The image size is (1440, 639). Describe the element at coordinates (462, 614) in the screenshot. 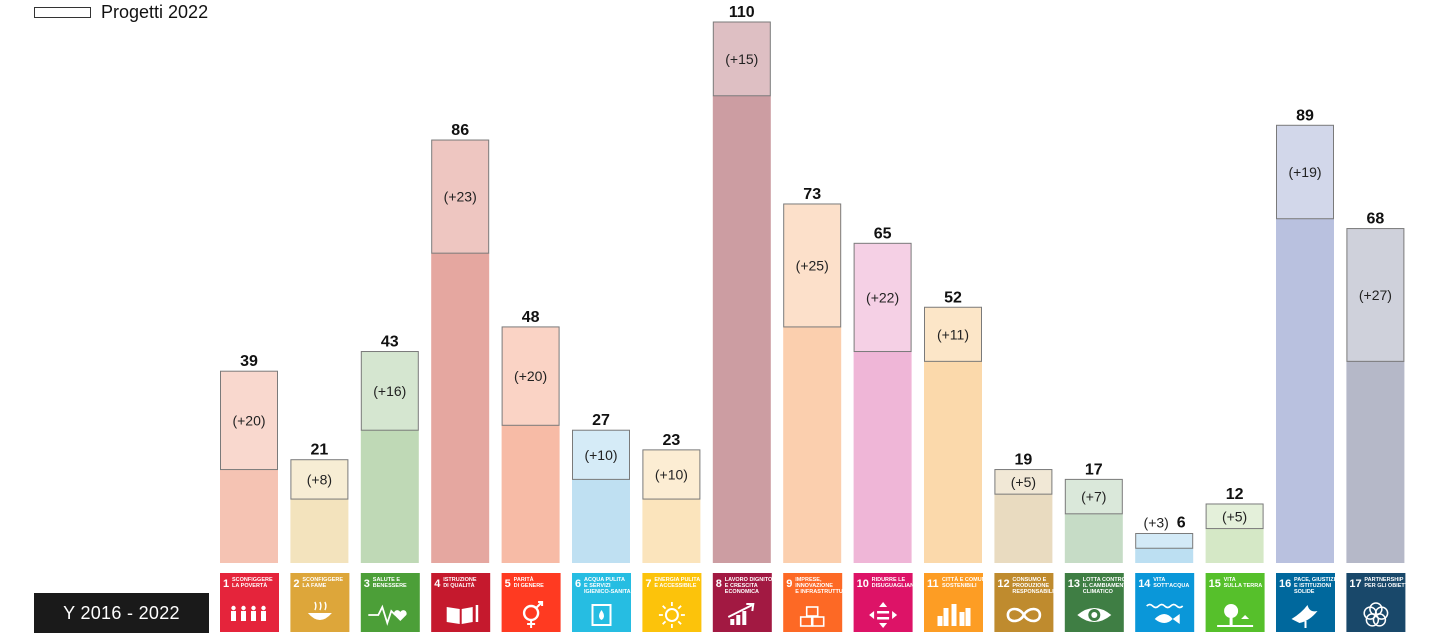

I see `book-icon` at that location.